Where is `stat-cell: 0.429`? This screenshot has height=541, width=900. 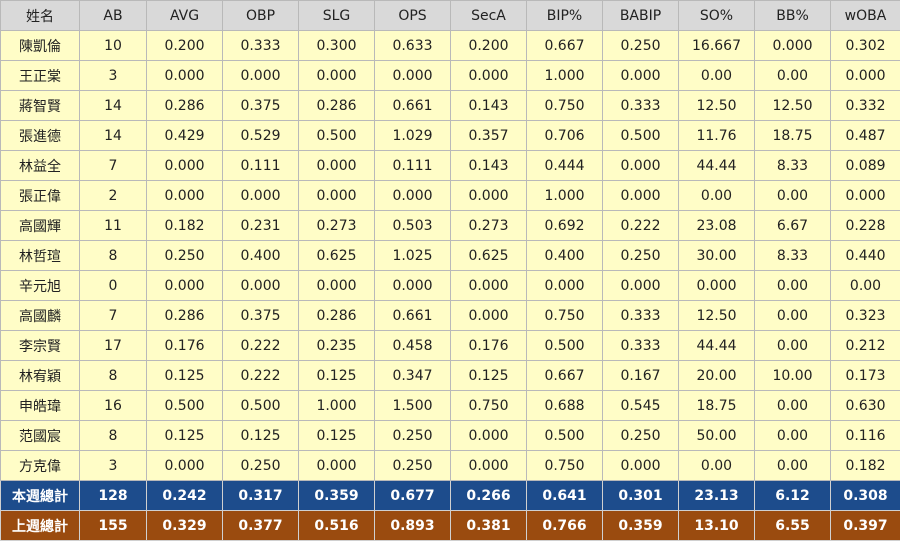 stat-cell: 0.429 is located at coordinates (185, 136).